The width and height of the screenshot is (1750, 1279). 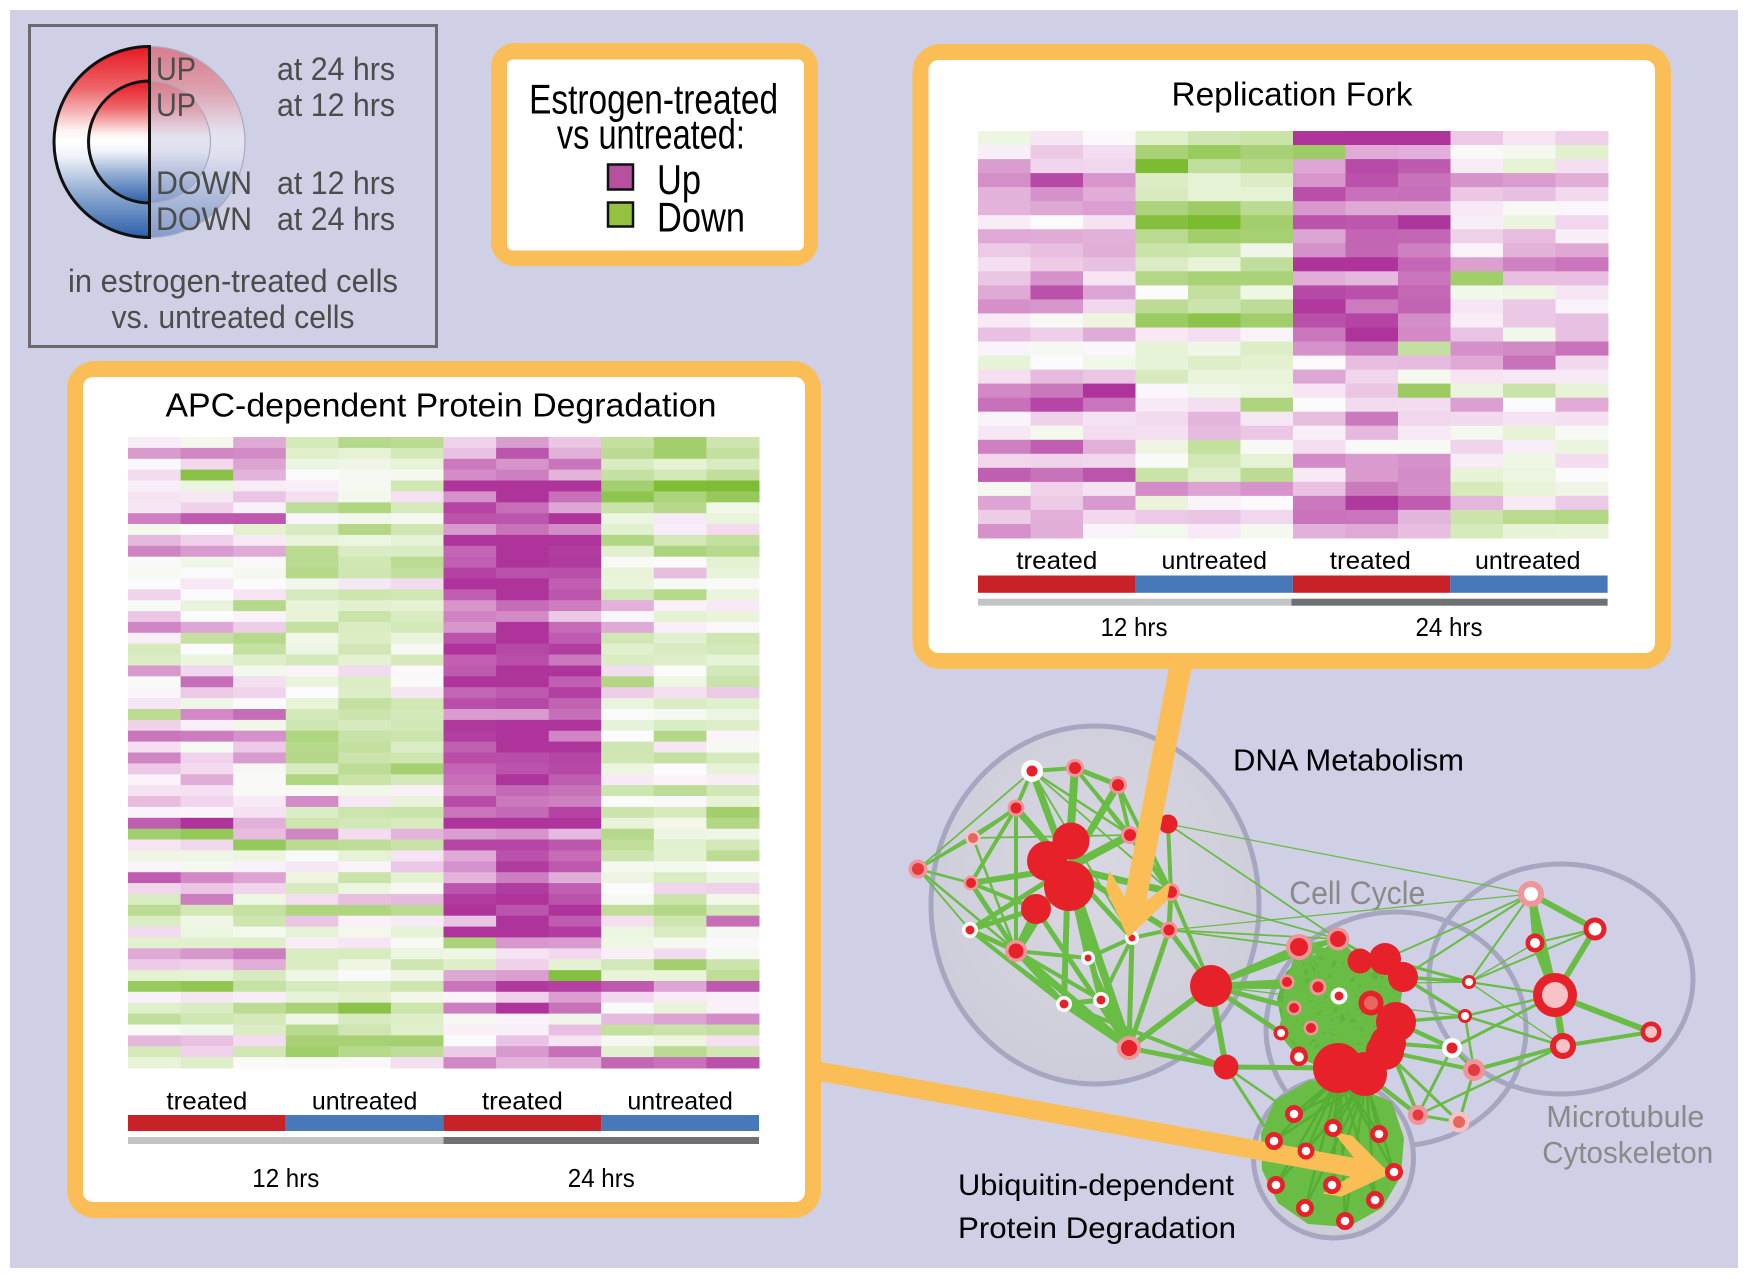 I want to click on svg-text: in estrogen-treated cells, so click(x=233, y=281).